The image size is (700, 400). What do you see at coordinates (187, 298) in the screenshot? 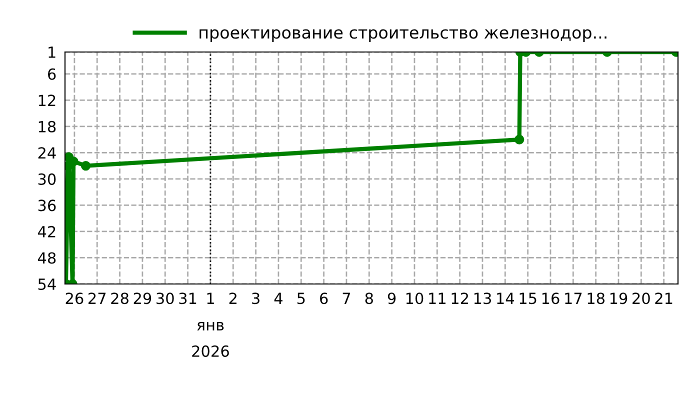
I see `x-tick-label: 31` at bounding box center [187, 298].